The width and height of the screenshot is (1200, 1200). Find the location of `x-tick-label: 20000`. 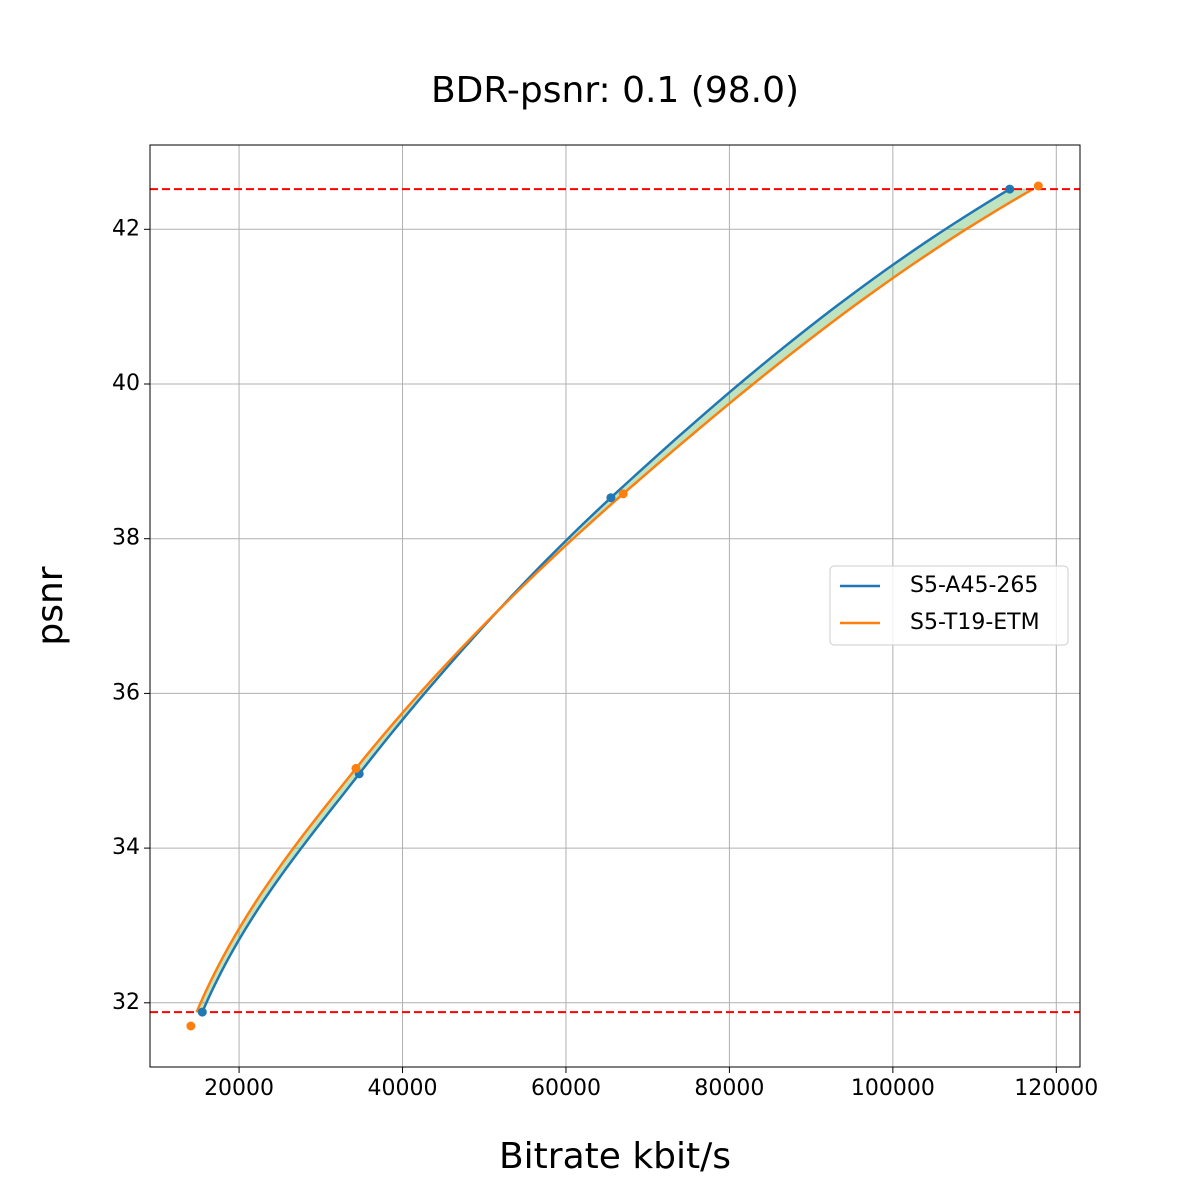

x-tick-label: 20000 is located at coordinates (239, 1088).